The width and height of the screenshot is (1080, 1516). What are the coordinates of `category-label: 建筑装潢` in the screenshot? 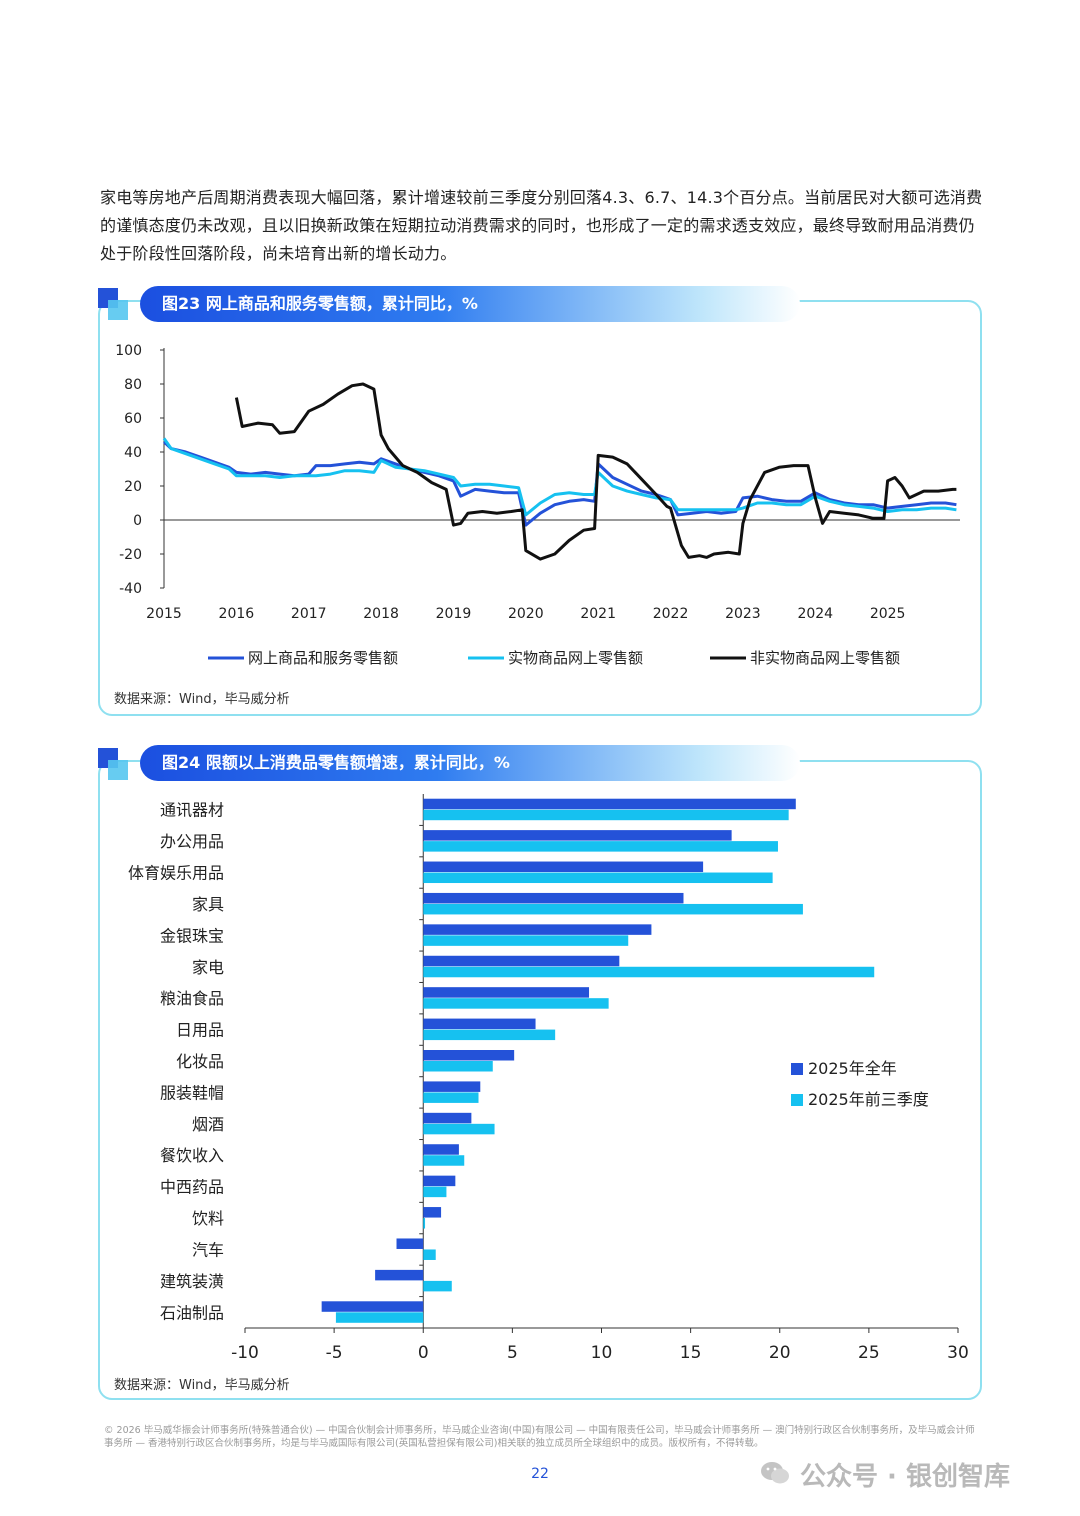 It's located at (192, 1281).